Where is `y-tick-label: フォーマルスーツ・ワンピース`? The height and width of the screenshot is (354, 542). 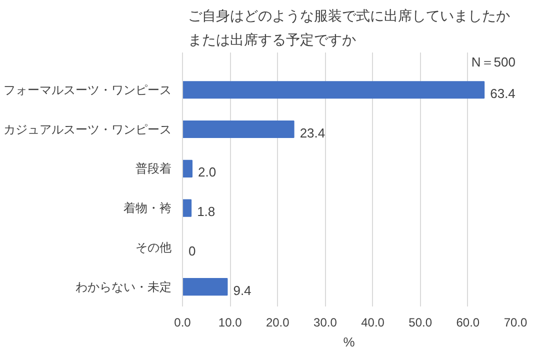 y-tick-label: フォーマルスーツ・ワンピース is located at coordinates (88, 89).